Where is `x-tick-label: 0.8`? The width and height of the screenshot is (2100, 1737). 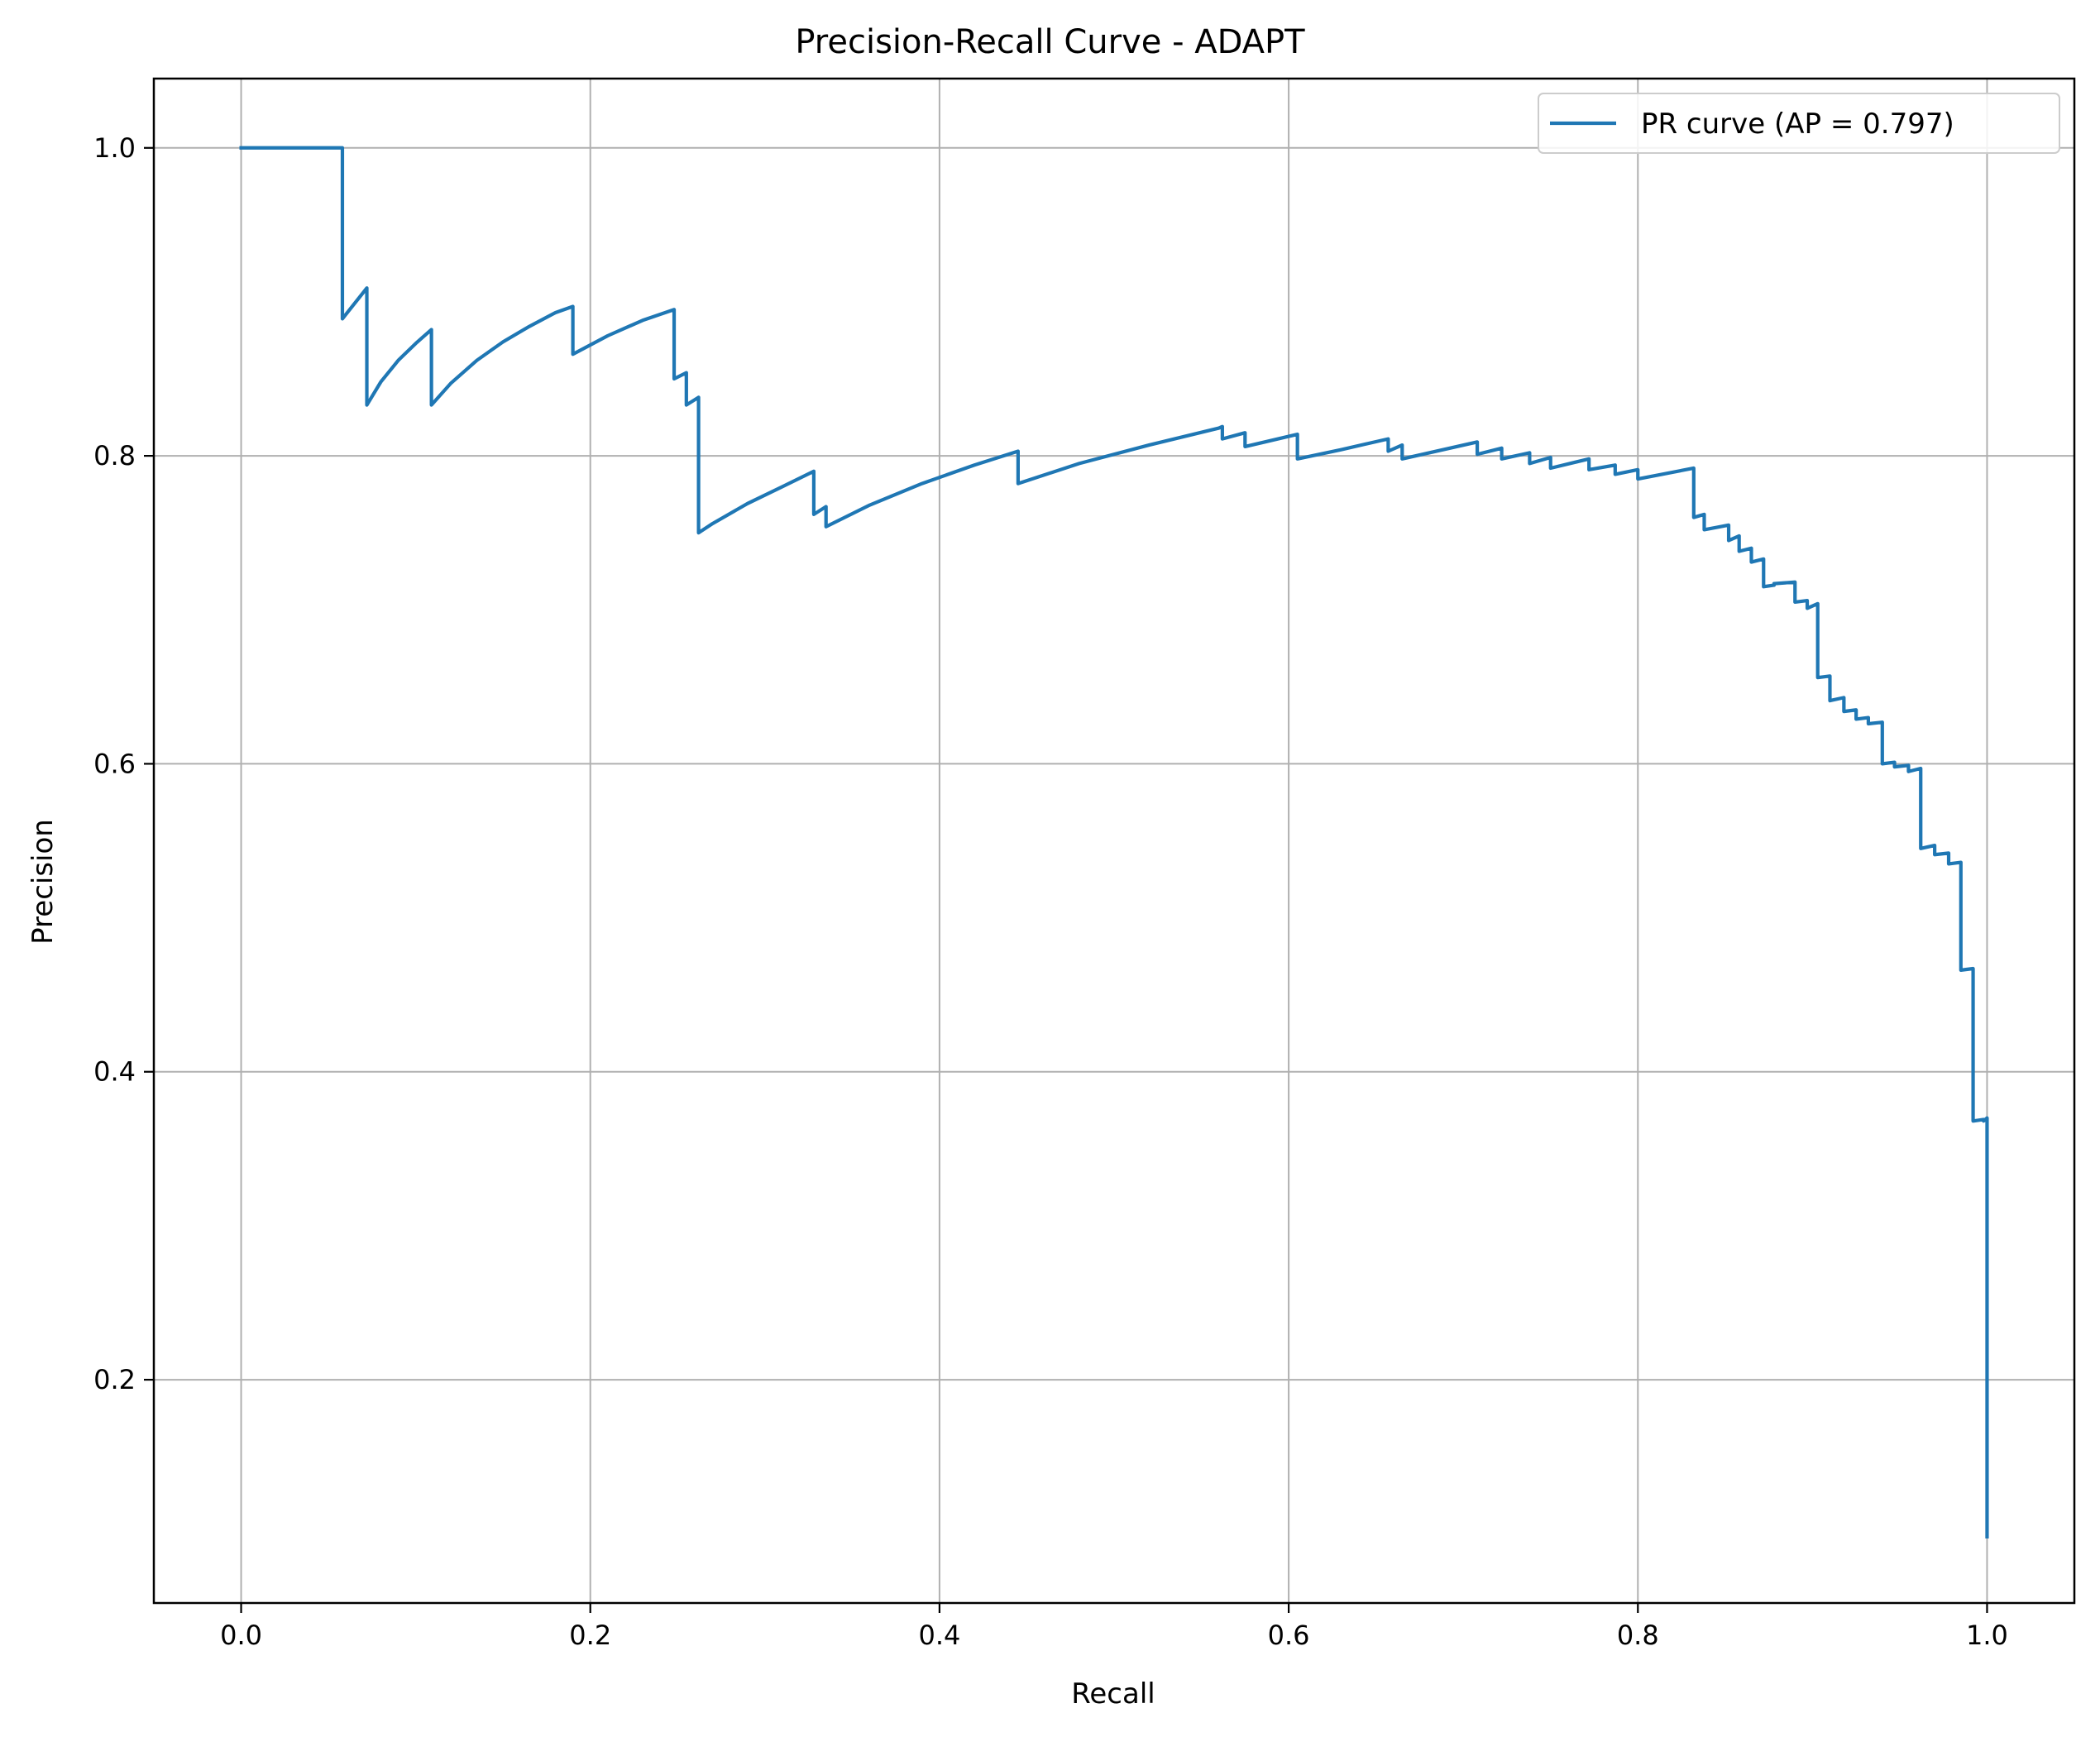 x-tick-label: 0.8 is located at coordinates (1638, 1635).